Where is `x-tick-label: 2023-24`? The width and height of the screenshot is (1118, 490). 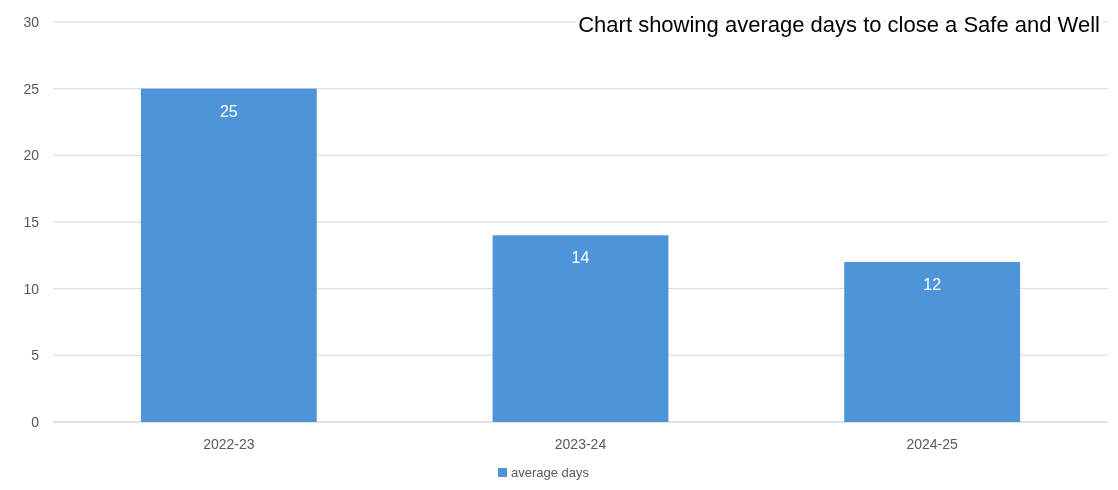
x-tick-label: 2023-24 is located at coordinates (580, 444).